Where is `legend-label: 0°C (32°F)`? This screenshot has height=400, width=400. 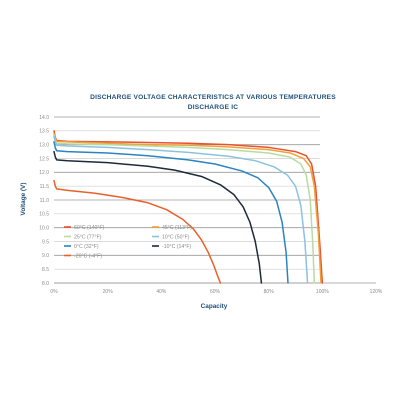
legend-label: 0°C (32°F) is located at coordinates (86, 247).